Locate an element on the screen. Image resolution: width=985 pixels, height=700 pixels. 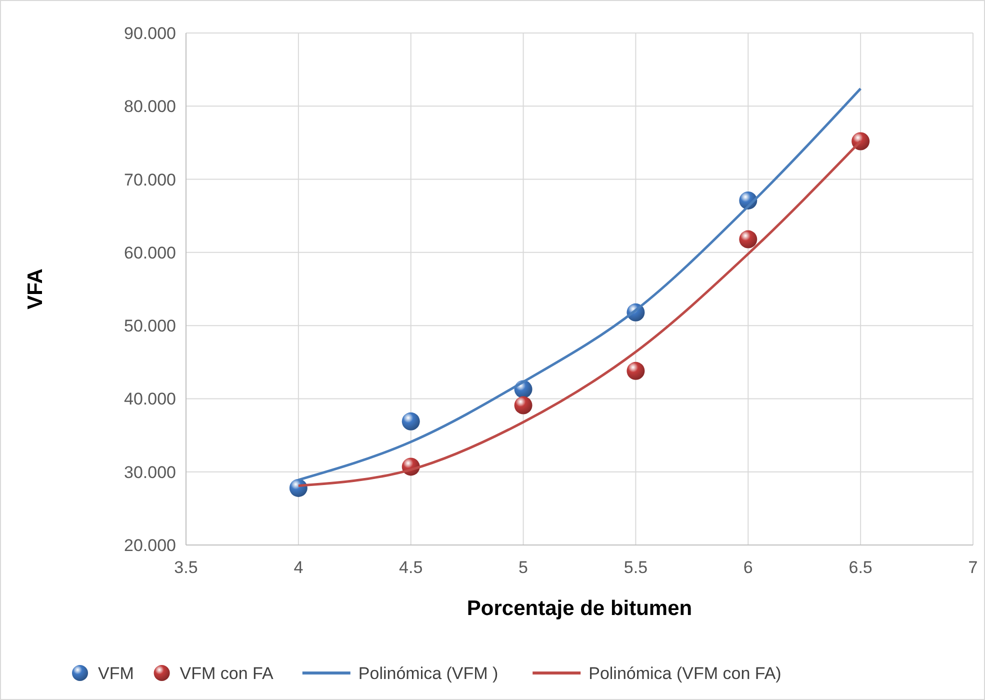
x-axis-title: Porcentaje de bitumen is located at coordinates (579, 608).